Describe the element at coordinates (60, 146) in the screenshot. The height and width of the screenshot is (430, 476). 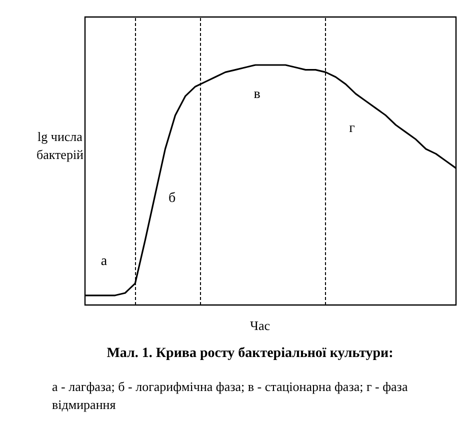
I see `y-axis-title: lg числа бактерій` at that location.